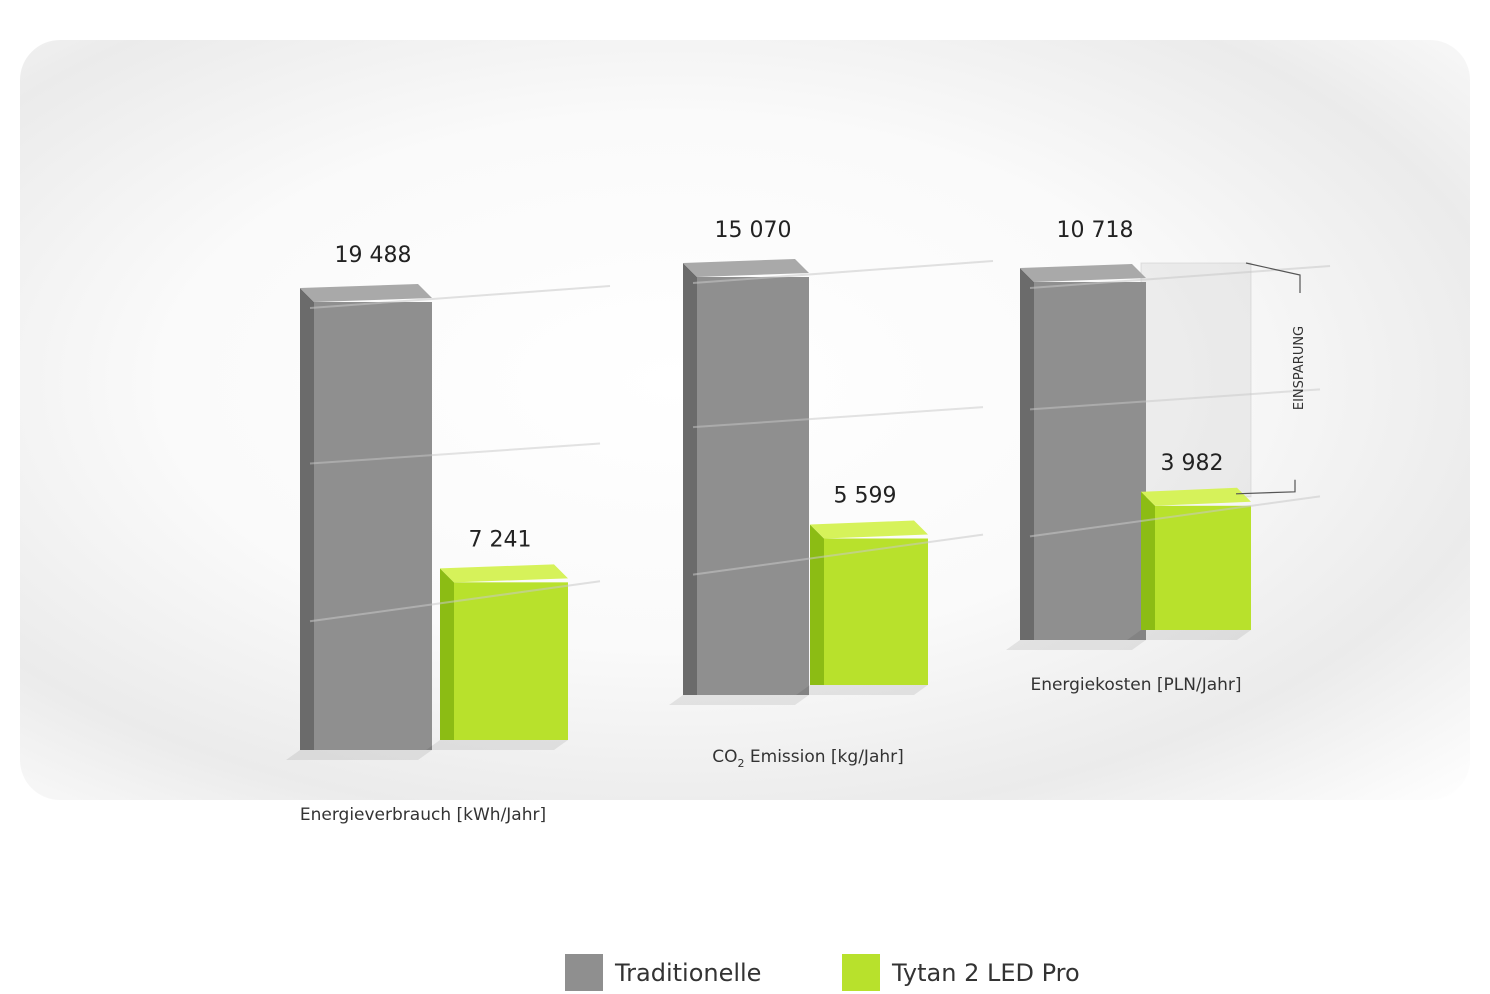 Image resolution: width=1490 pixels, height=994 pixels. What do you see at coordinates (808, 758) in the screenshot?
I see `category-label-2: CO2 Emission [kg/Jahr]` at bounding box center [808, 758].